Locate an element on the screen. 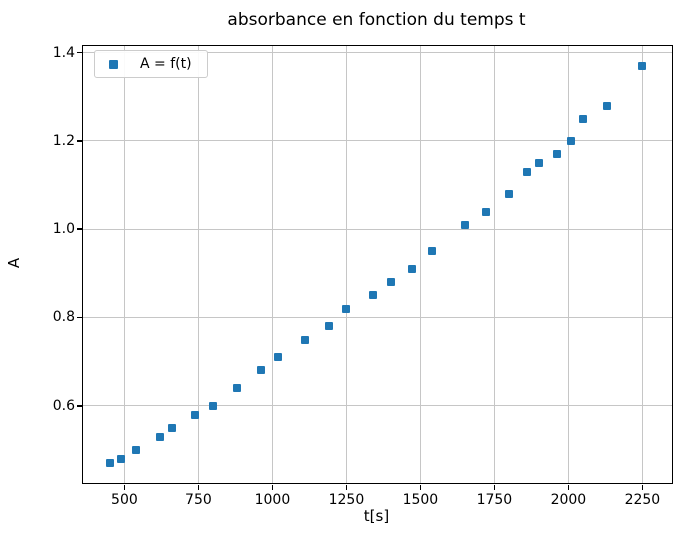  x-axis-label: t[s] is located at coordinates (376, 516).